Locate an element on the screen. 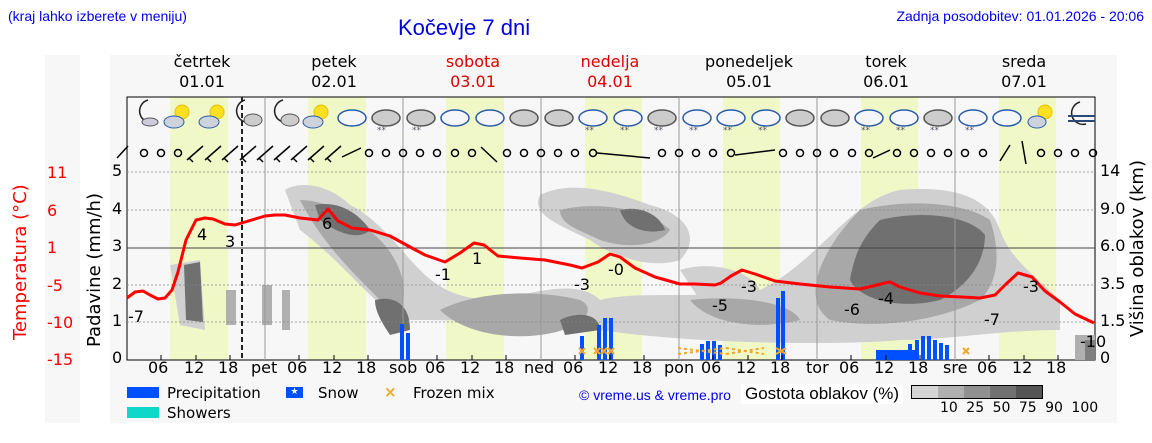  temp-tick: -15 is located at coordinates (60, 359).